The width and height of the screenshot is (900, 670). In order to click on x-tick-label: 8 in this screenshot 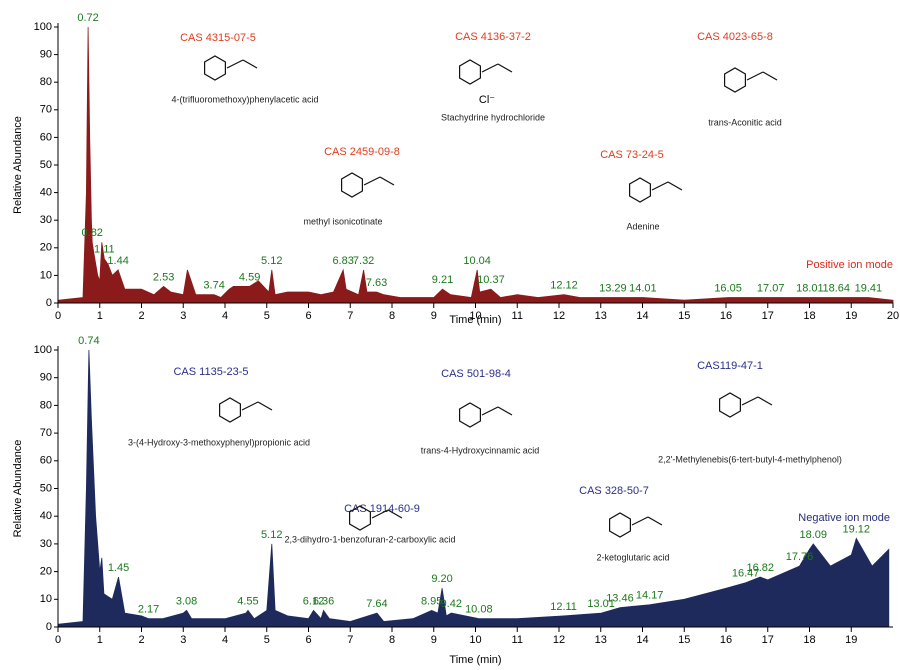, I will do `click(392, 316)`.